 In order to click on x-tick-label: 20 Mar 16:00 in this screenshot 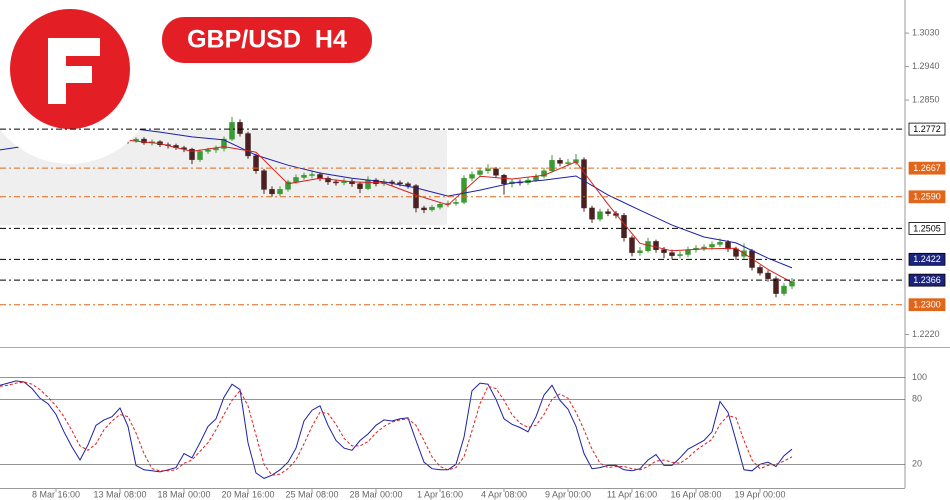, I will do `click(247, 494)`.